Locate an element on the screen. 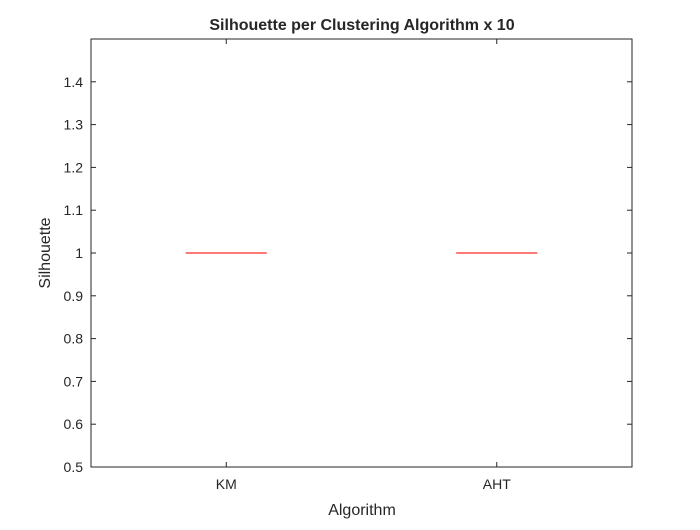 This screenshot has height=530, width=700. y-tick-label: 1 is located at coordinates (79, 253).